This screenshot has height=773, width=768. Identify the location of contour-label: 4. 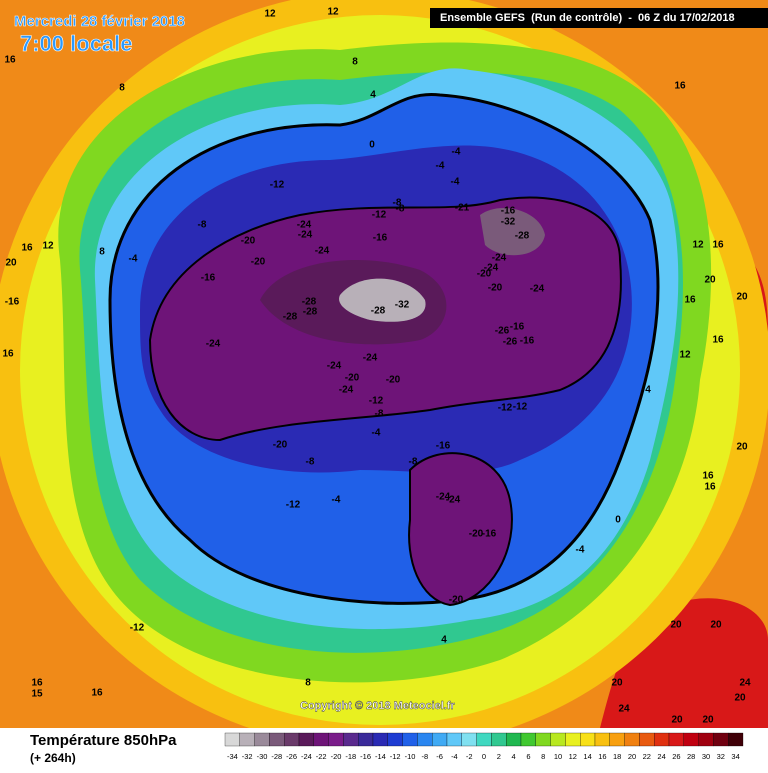
(373, 95).